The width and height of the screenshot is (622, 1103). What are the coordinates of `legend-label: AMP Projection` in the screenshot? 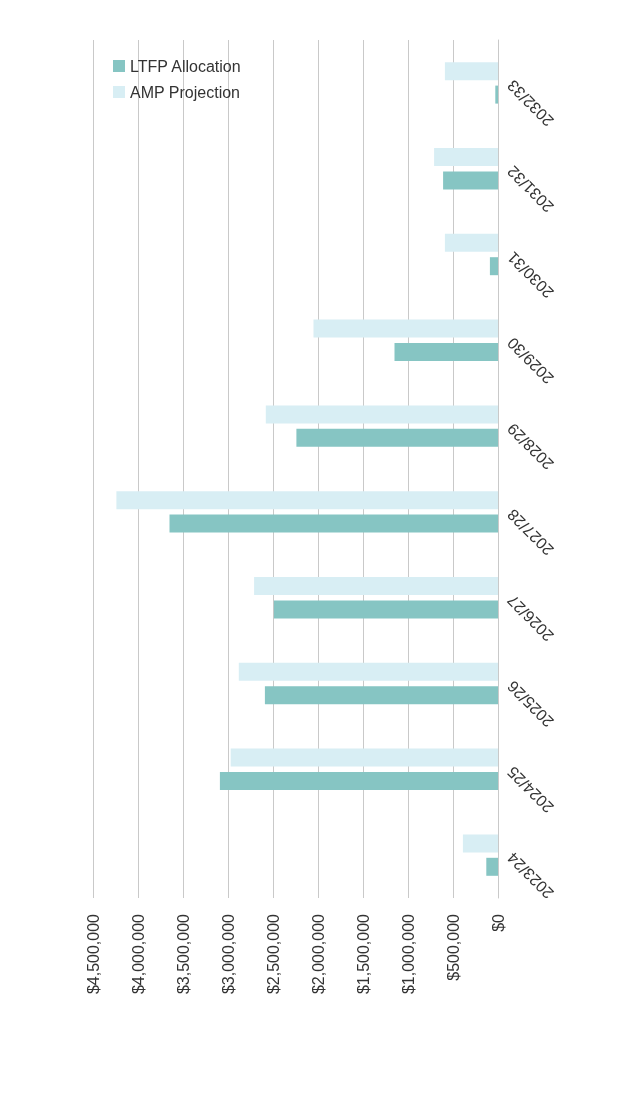 It's located at (185, 92).